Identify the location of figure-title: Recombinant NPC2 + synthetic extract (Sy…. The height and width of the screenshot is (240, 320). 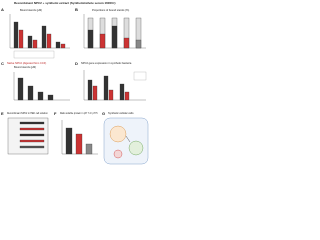
(65, 3).